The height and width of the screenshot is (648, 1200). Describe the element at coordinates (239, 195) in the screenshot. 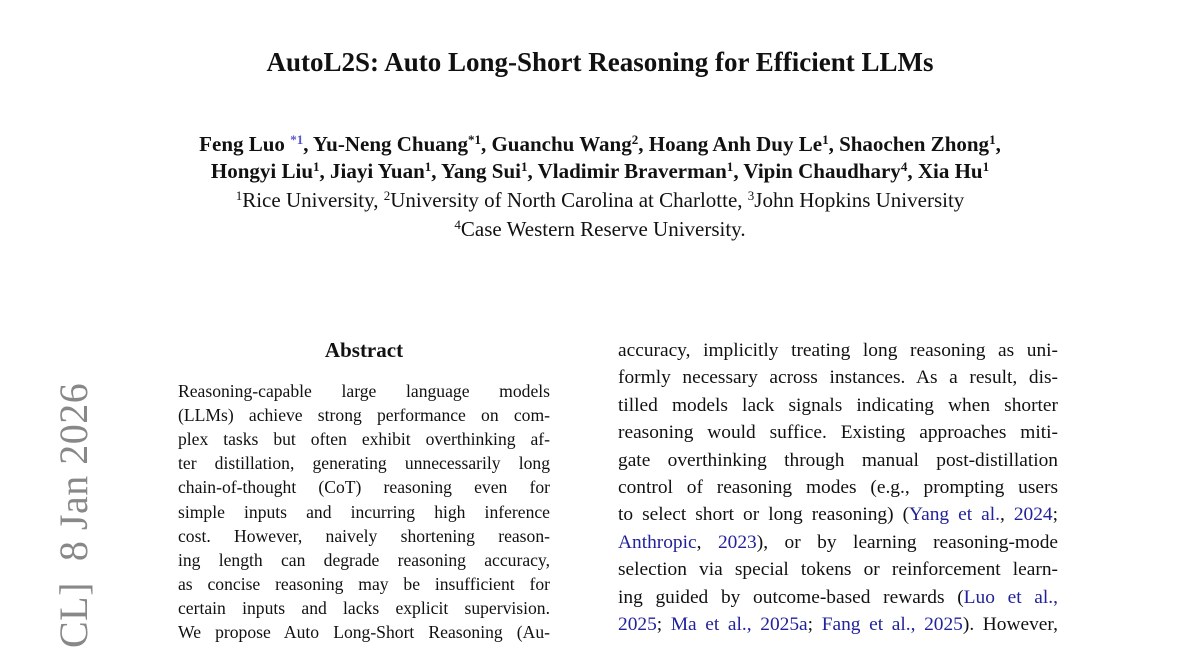

I see `affiliation-number: 1` at that location.